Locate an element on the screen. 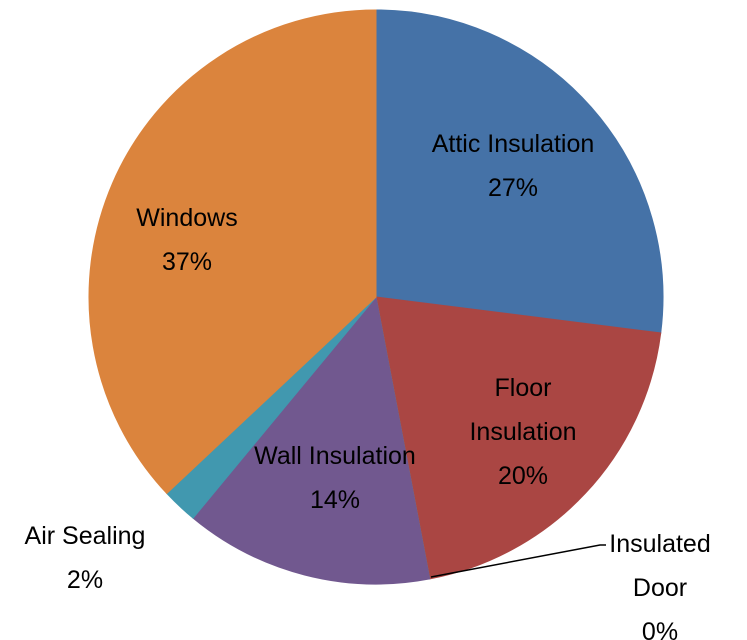 The width and height of the screenshot is (747, 640). slice-percent: 20% is located at coordinates (523, 476).